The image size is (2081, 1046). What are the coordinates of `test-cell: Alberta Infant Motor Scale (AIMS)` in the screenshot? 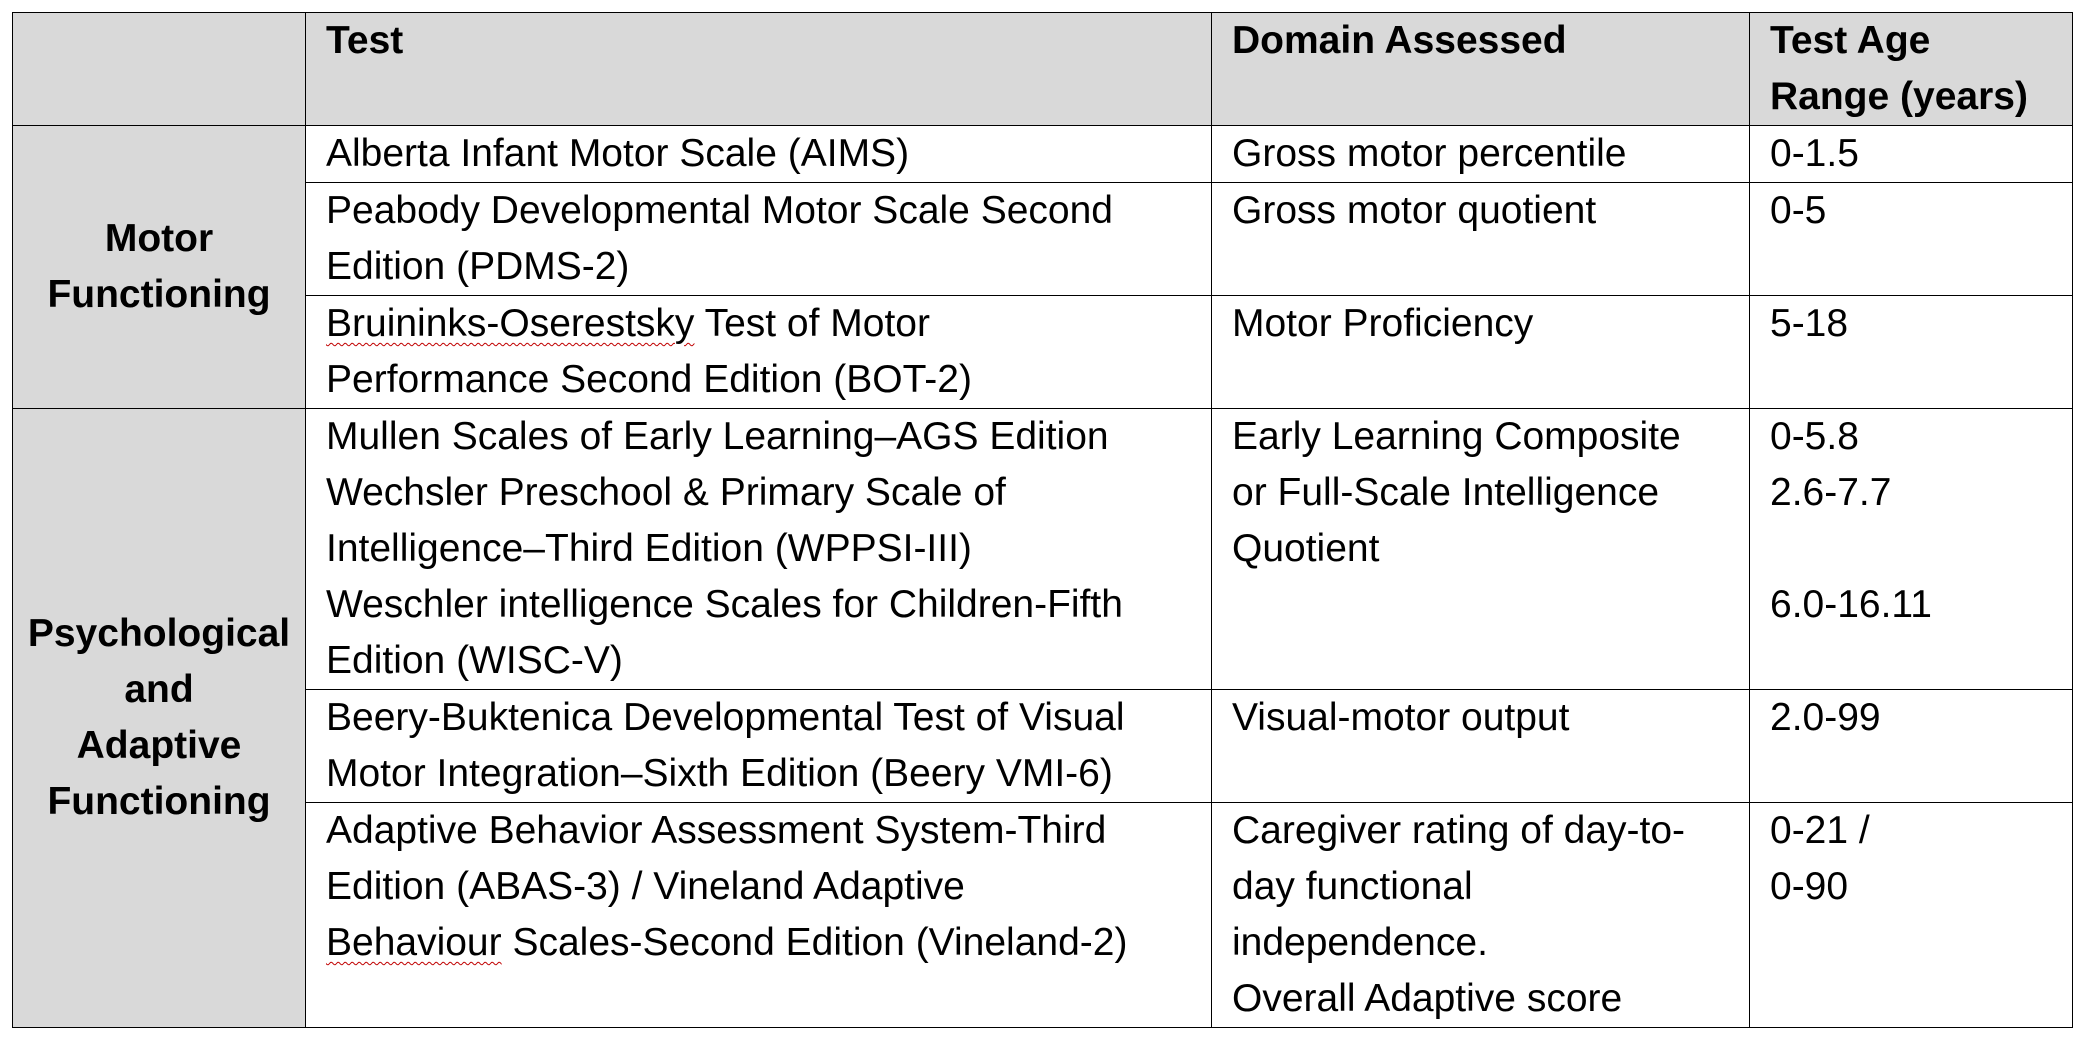 It's located at (758, 154).